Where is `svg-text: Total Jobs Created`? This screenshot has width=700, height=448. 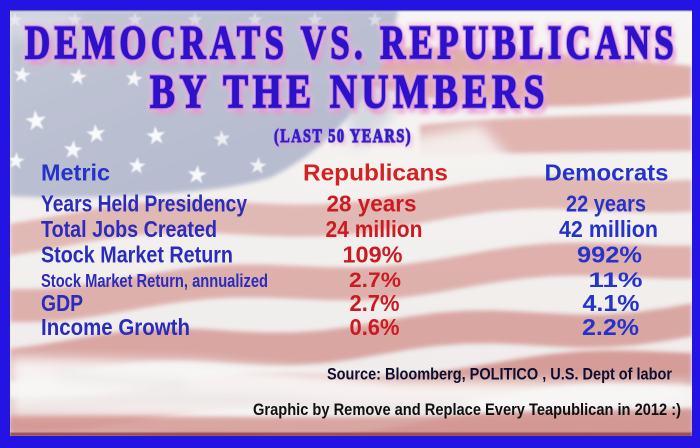
svg-text: Total Jobs Created is located at coordinates (129, 229).